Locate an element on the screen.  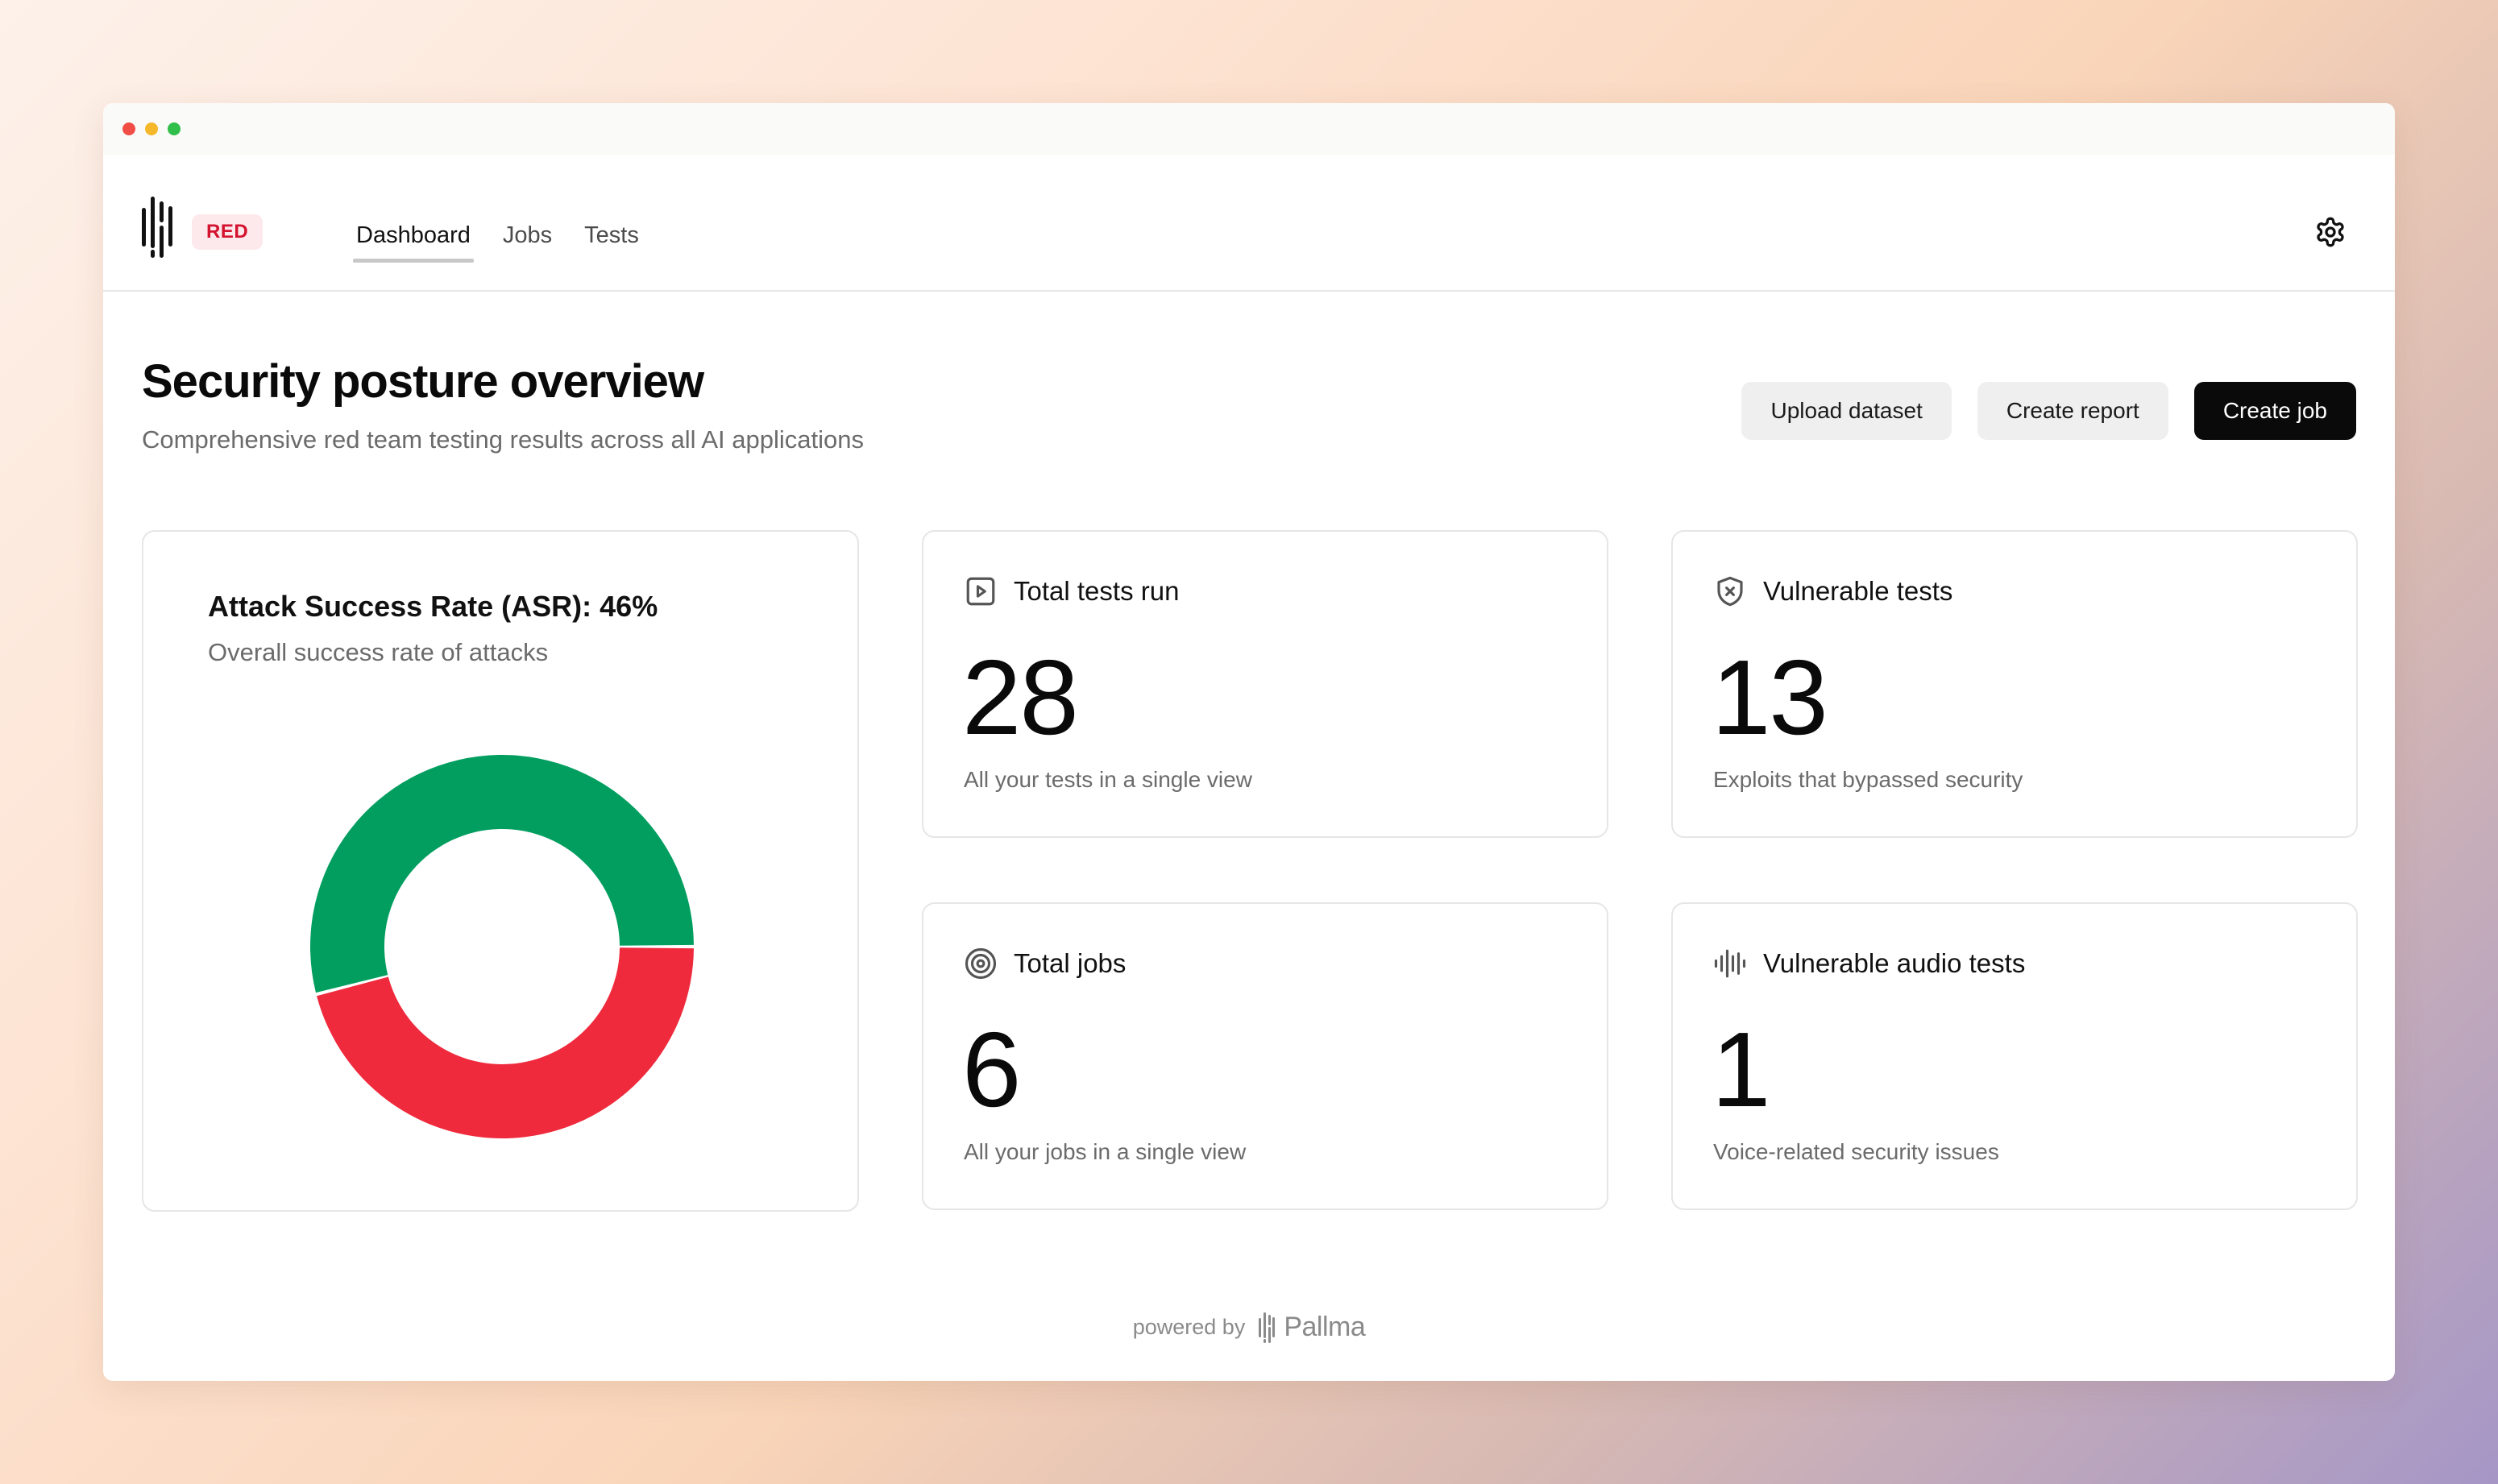
top-navbar: RED Dashboard Jobs Tests is located at coordinates (1249, 223).